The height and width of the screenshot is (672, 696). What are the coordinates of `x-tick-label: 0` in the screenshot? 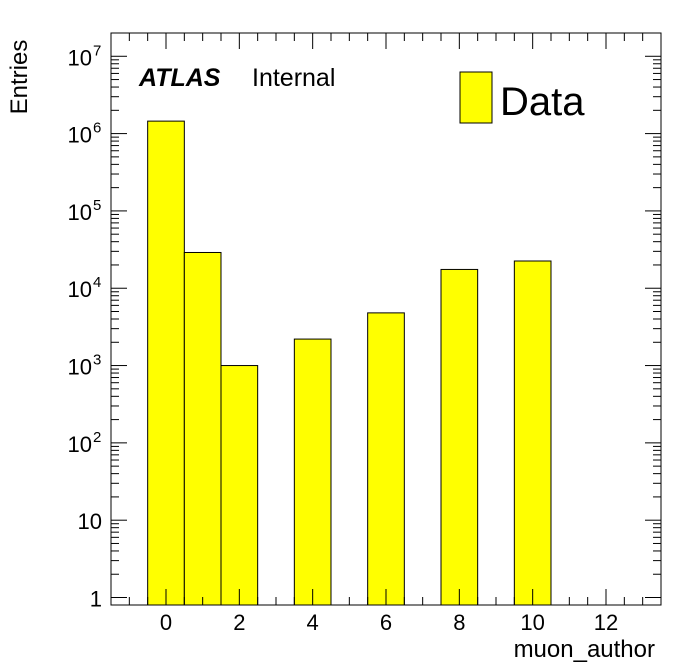 It's located at (166, 622).